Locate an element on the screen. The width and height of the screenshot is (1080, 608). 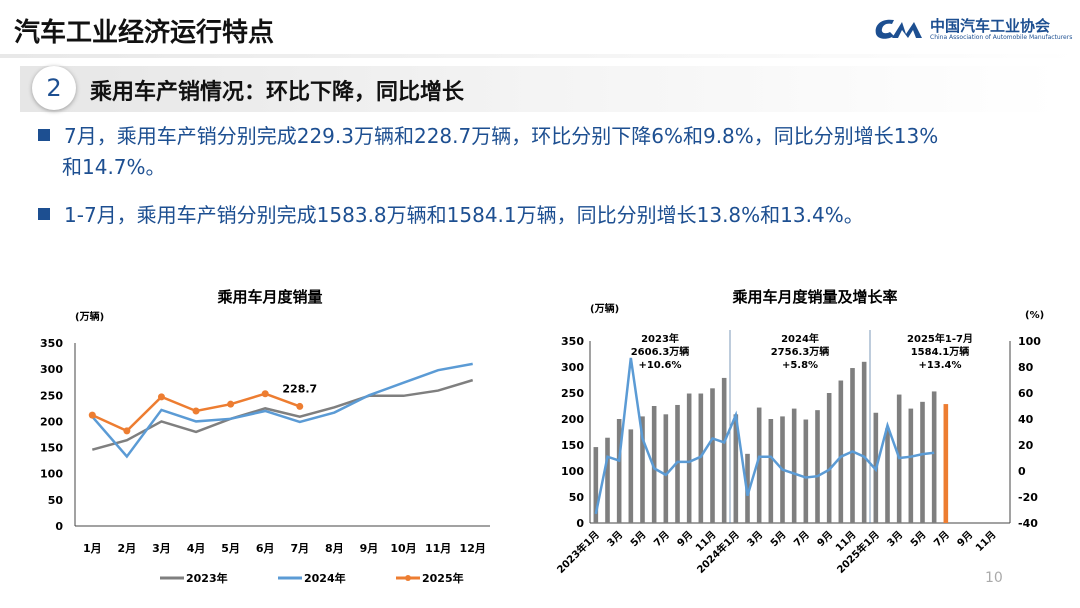
period-annotation: 2025年1-7月 is located at coordinates (940, 338).